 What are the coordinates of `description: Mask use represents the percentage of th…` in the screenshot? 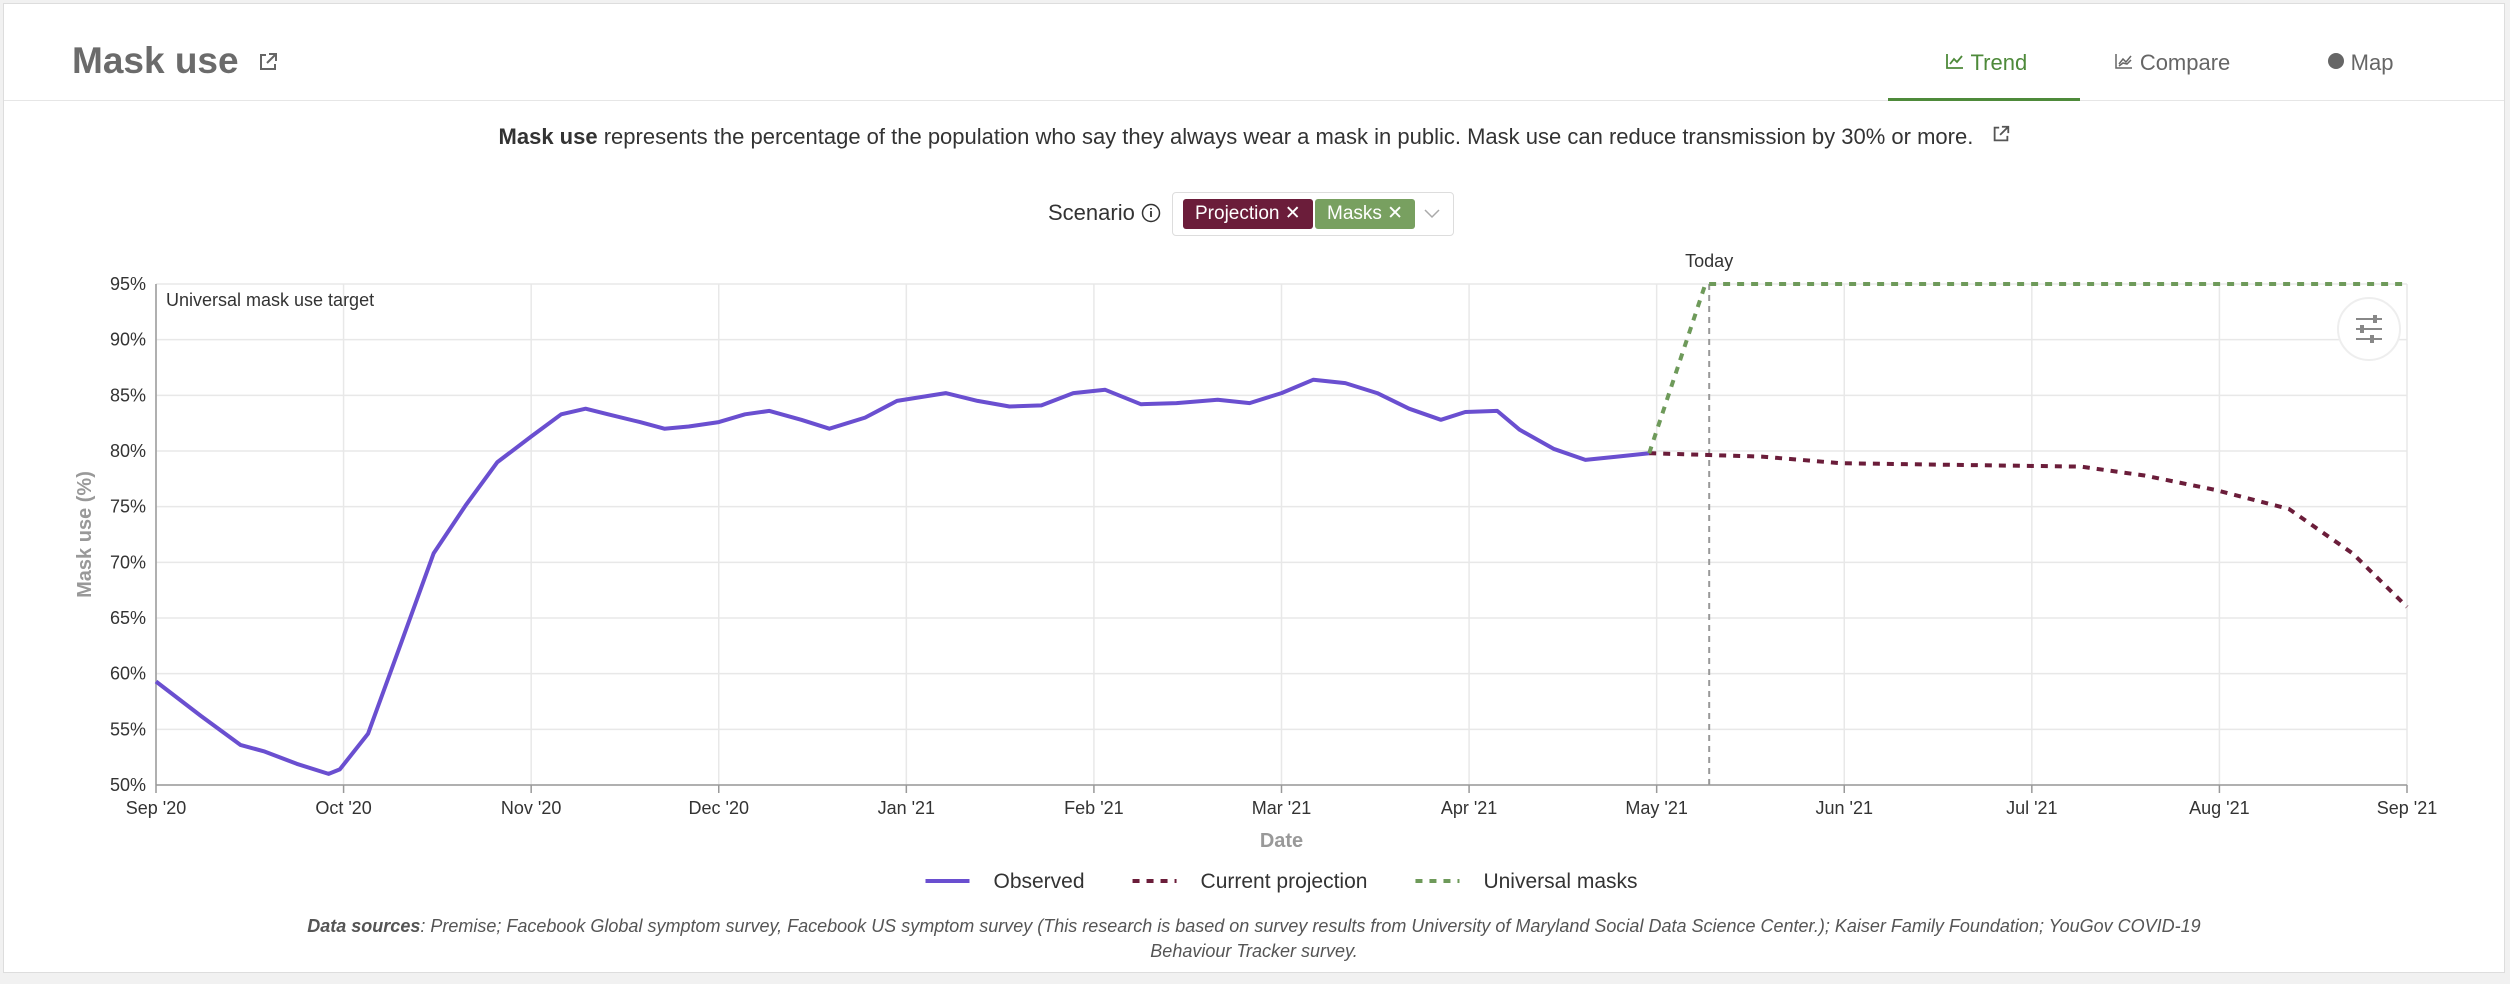 It's located at (1255, 137).